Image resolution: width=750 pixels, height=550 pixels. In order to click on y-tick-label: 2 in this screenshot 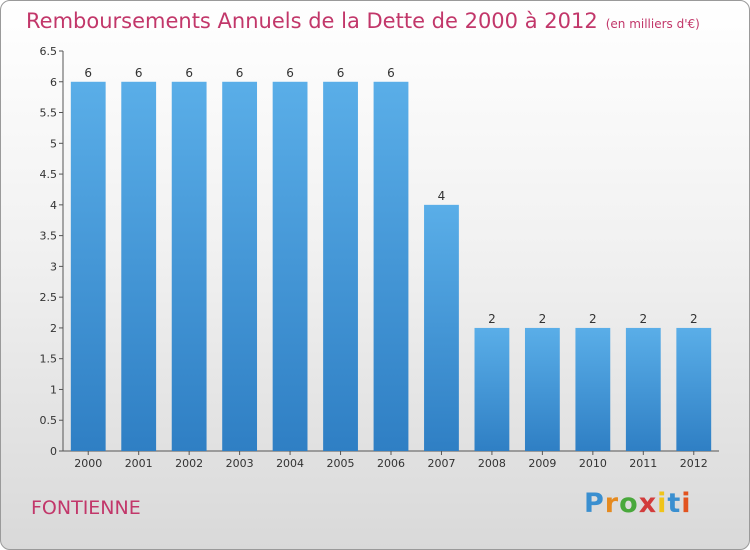, I will do `click(53, 328)`.